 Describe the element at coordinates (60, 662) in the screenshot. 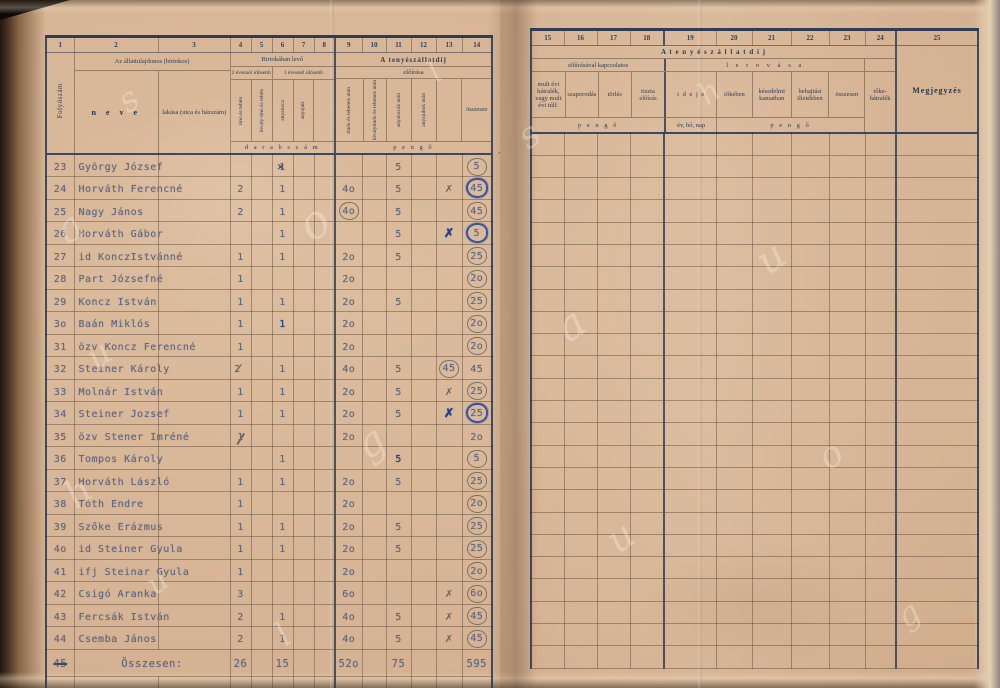

I see `row-number-cell: 45` at that location.